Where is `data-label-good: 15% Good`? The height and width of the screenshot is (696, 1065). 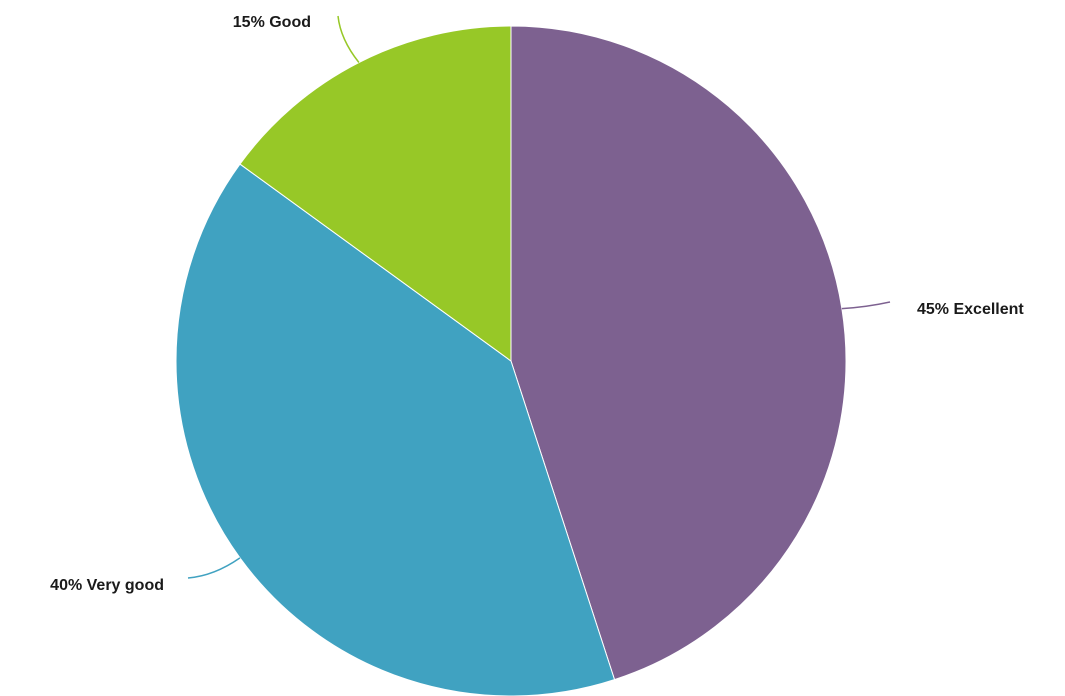
data-label-good: 15% Good is located at coordinates (272, 22).